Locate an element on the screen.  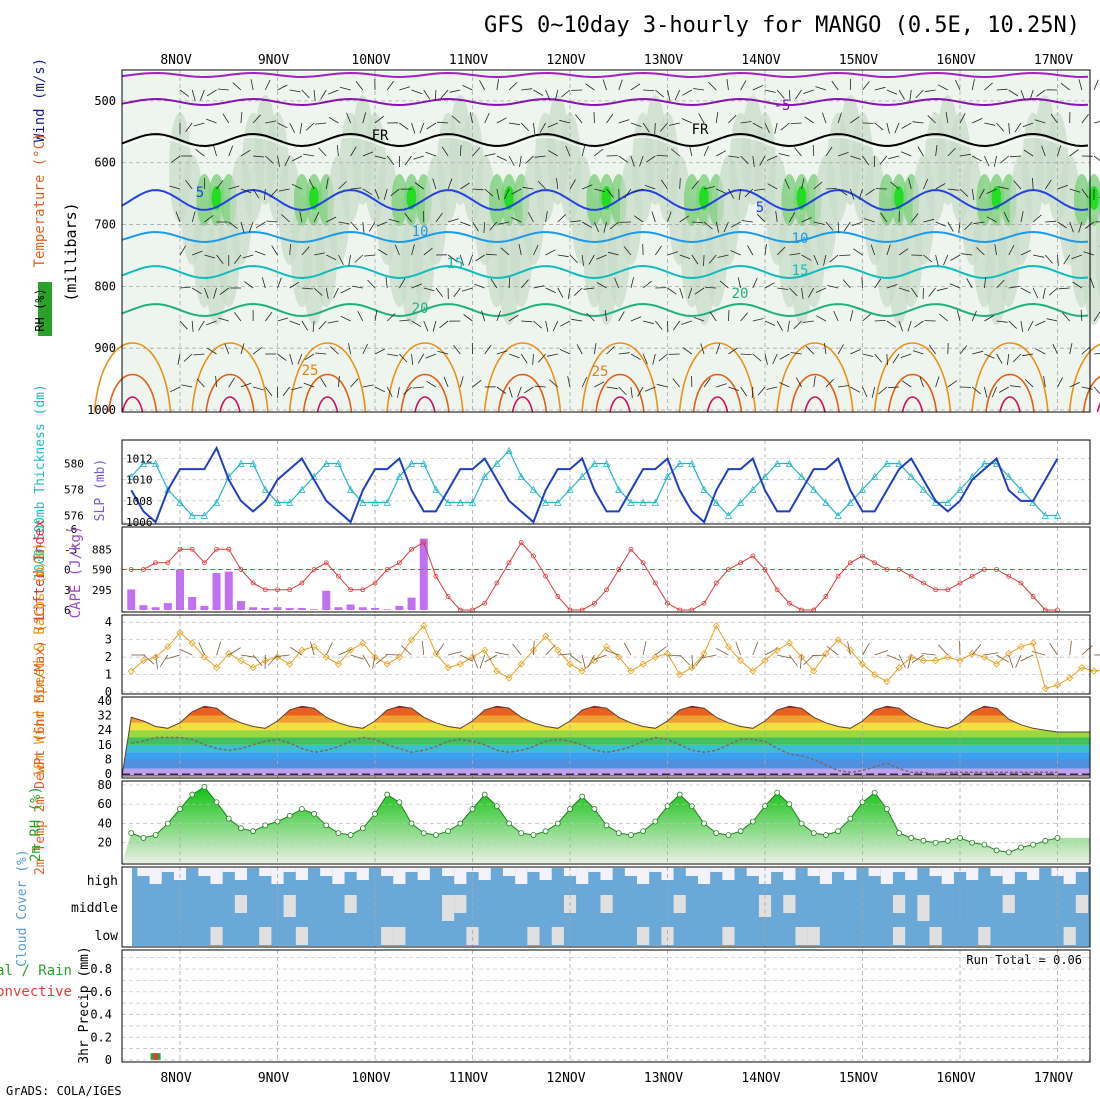
x-tick-label-bottom: 12NOV is located at coordinates (565, 1078).